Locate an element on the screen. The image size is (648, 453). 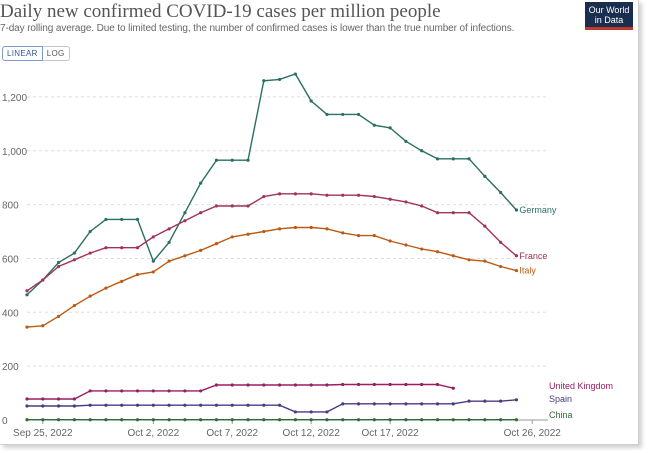
logo-line-1: Our World is located at coordinates (609, 10).